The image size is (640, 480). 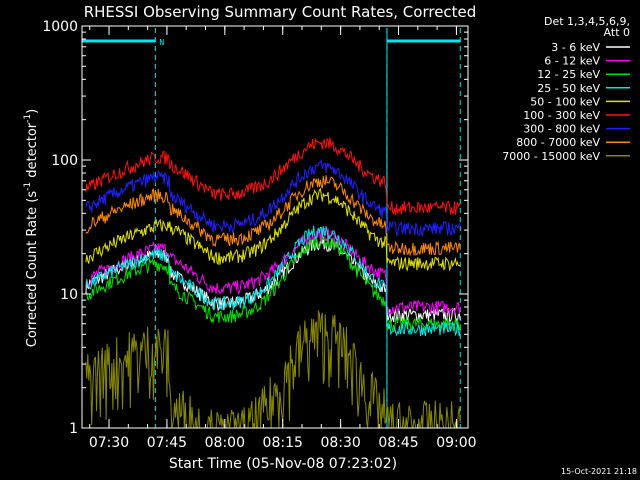 What do you see at coordinates (283, 443) in the screenshot?
I see `x-tick-label: 08:15` at bounding box center [283, 443].